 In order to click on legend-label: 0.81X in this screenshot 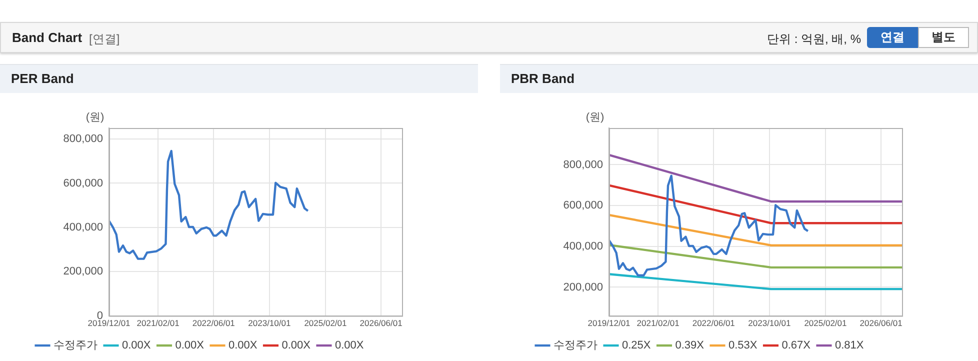, I will do `click(849, 346)`.